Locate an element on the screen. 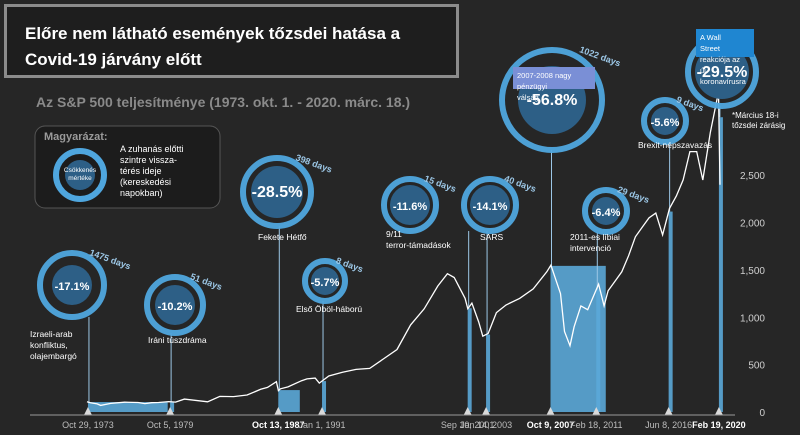  event-date-label: Jan 1, 1991 is located at coordinates (322, 425).